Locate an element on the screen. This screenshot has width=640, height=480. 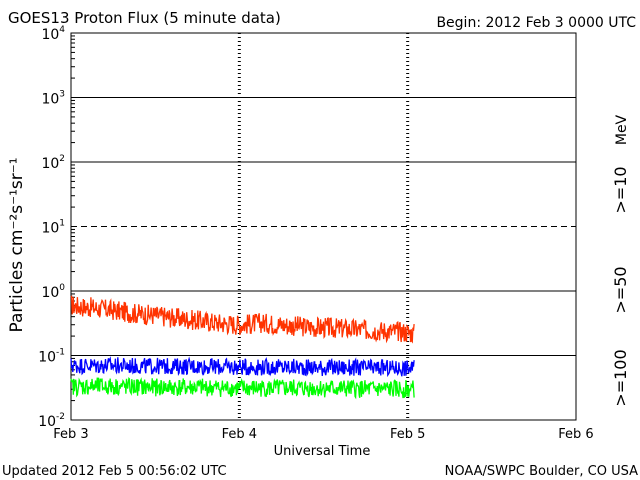
series-line-ge100 is located at coordinates (242, 388).